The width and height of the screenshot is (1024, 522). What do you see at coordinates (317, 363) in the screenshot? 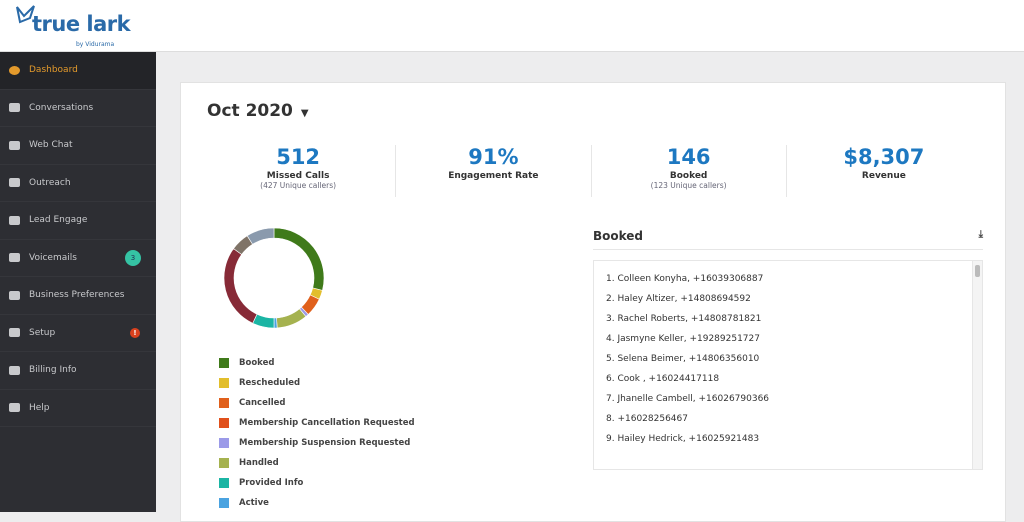
I see `legend-item: Booked` at bounding box center [317, 363].